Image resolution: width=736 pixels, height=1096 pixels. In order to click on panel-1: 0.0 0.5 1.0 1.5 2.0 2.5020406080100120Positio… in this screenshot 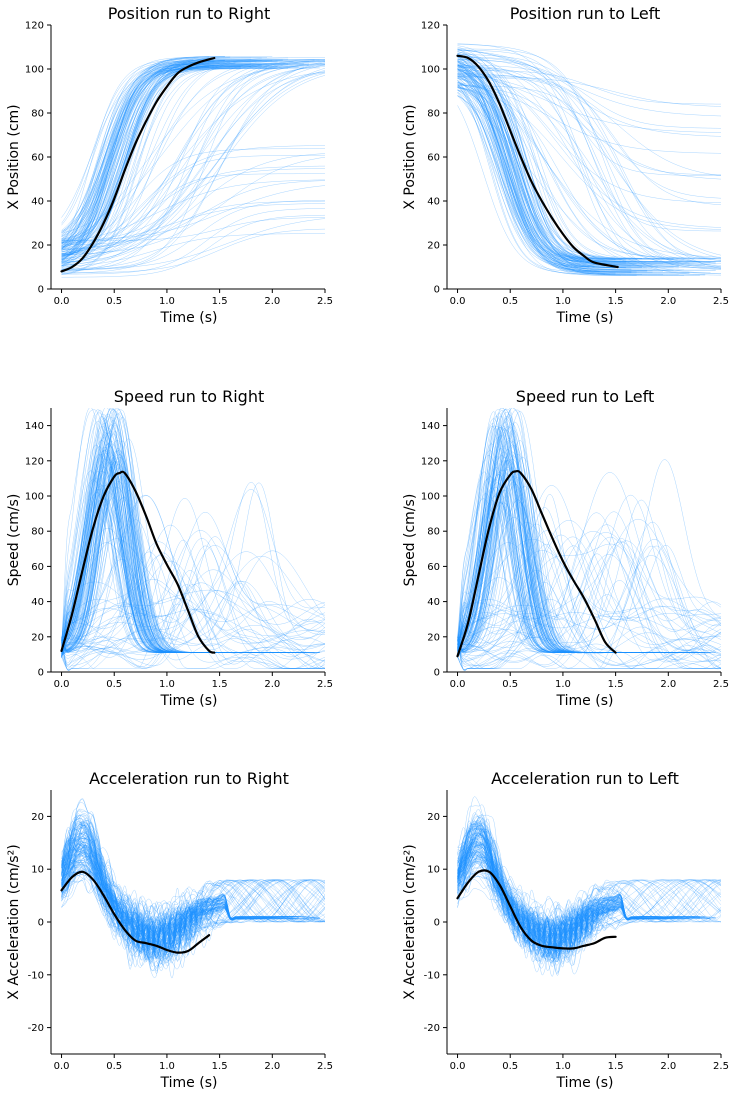, I will do `click(169, 165)`.